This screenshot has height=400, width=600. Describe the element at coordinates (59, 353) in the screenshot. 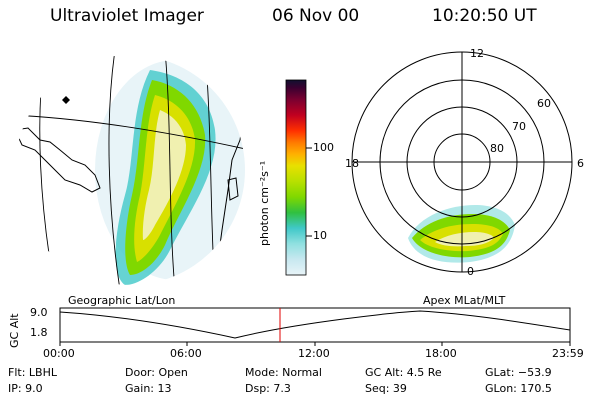

I see `timeline-xtick-0000: 00:00` at that location.